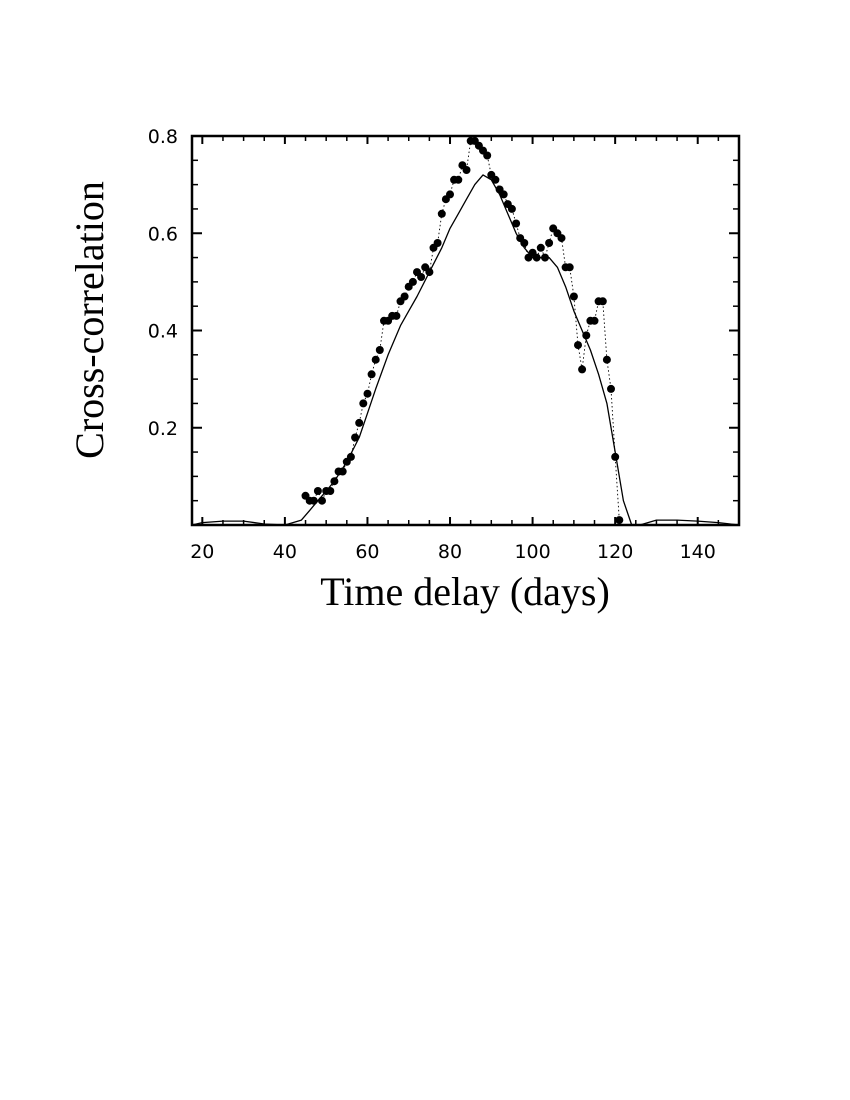  What do you see at coordinates (615, 552) in the screenshot?
I see `x-tick-label: 120` at bounding box center [615, 552].